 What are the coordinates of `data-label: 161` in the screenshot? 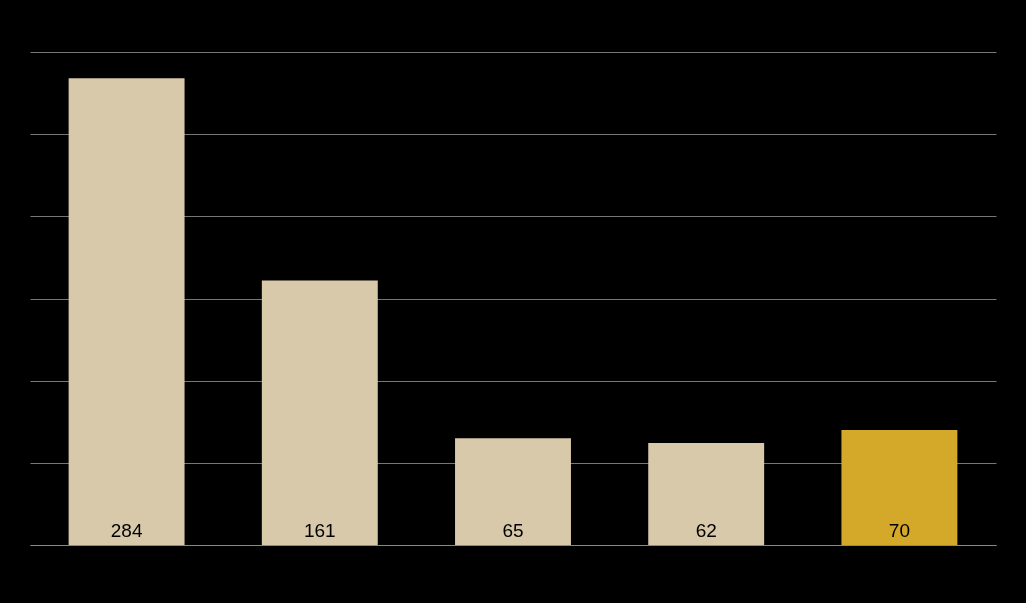 It's located at (319, 530).